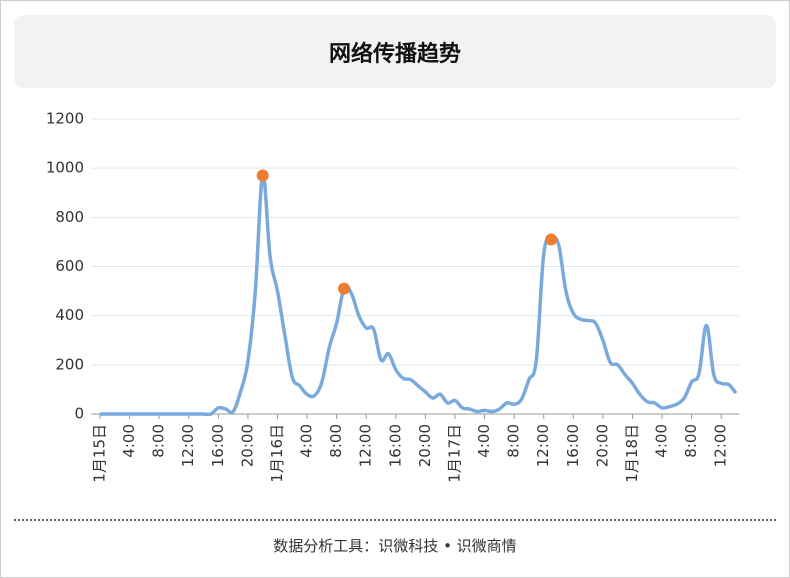 The width and height of the screenshot is (790, 578). Describe the element at coordinates (69, 266) in the screenshot. I see `y-tick-label: 600` at that location.